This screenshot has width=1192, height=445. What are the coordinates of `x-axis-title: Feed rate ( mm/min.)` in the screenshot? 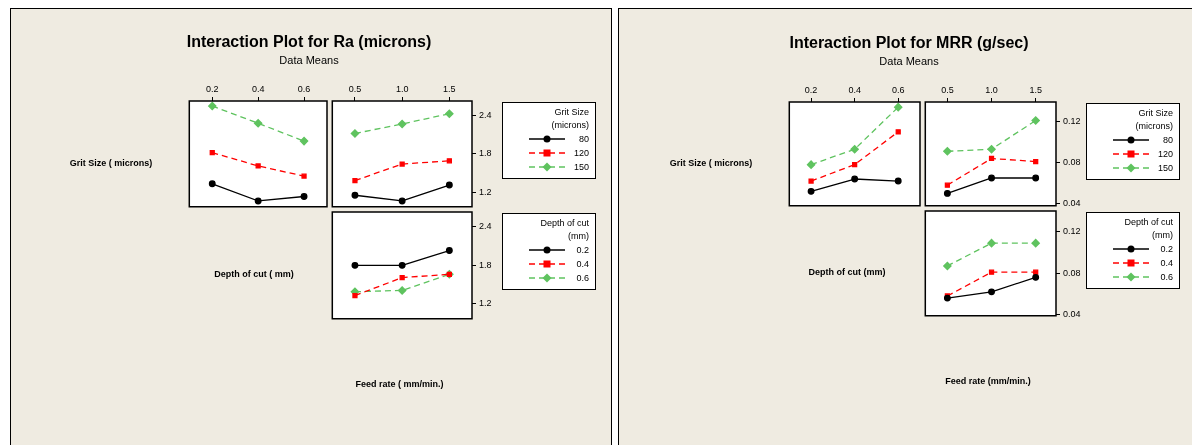 It's located at (399, 384).